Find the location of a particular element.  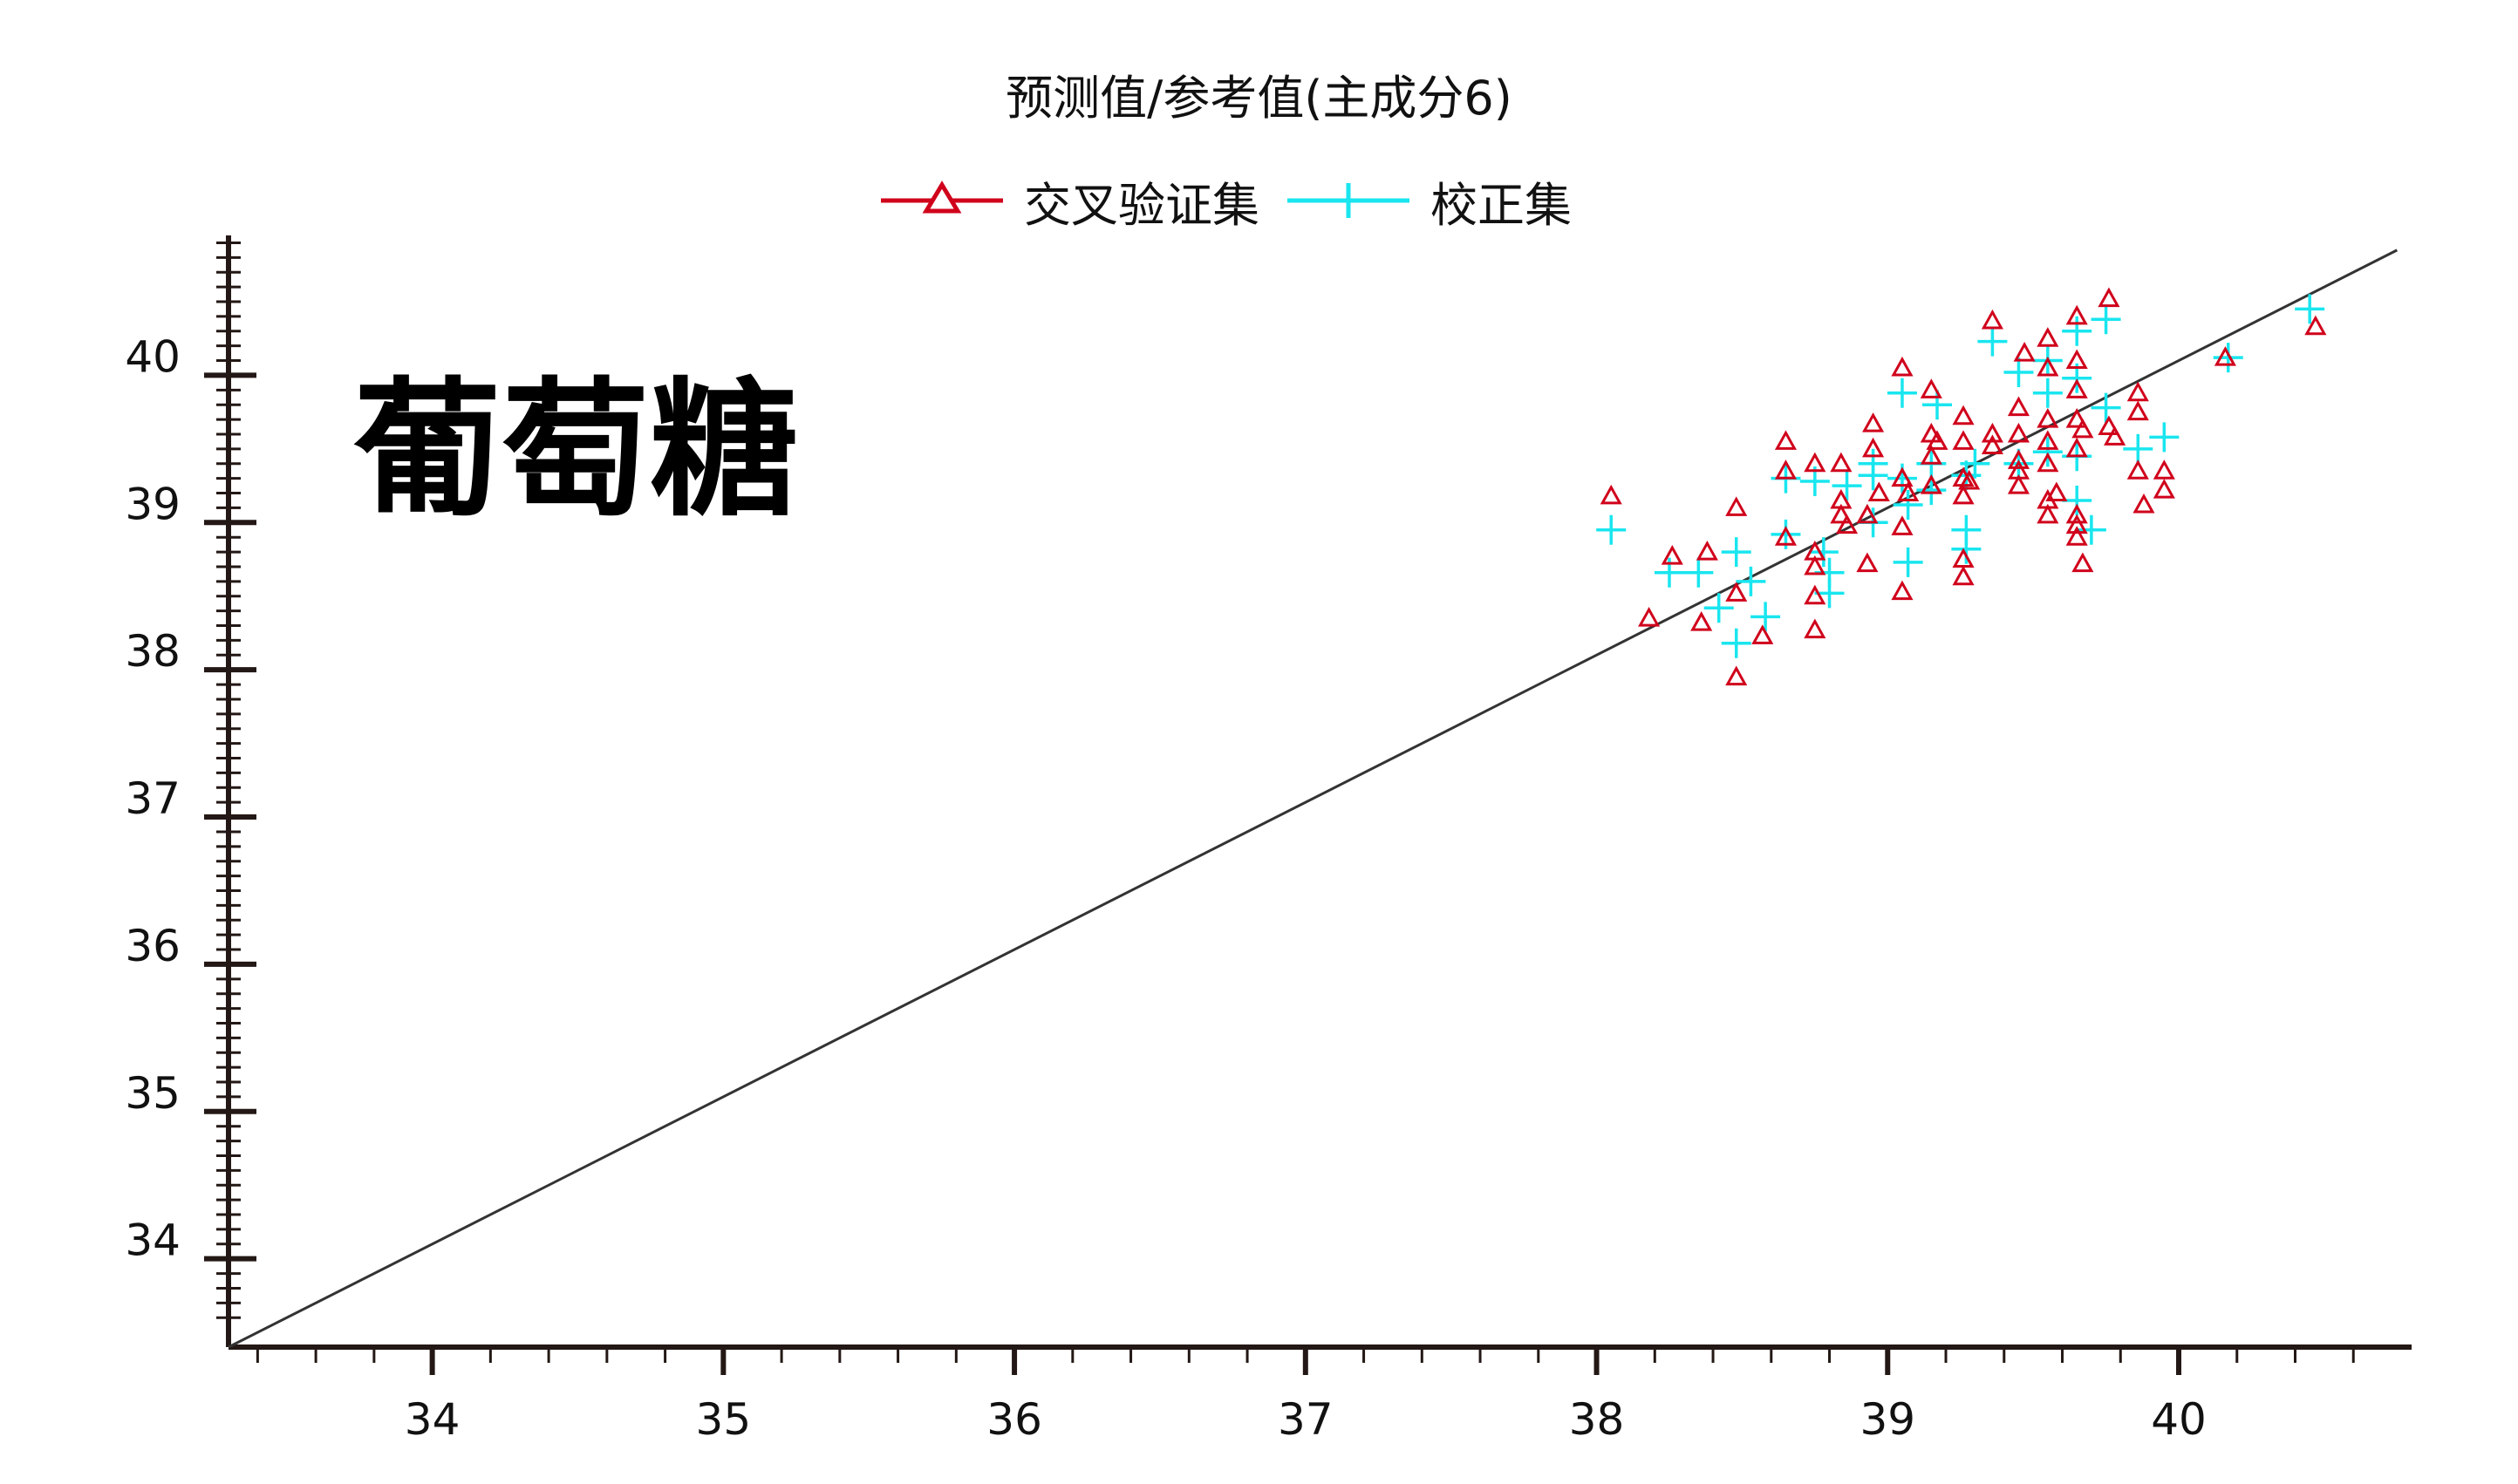

legend-label-calibration: 校正集 is located at coordinates (1501, 205).